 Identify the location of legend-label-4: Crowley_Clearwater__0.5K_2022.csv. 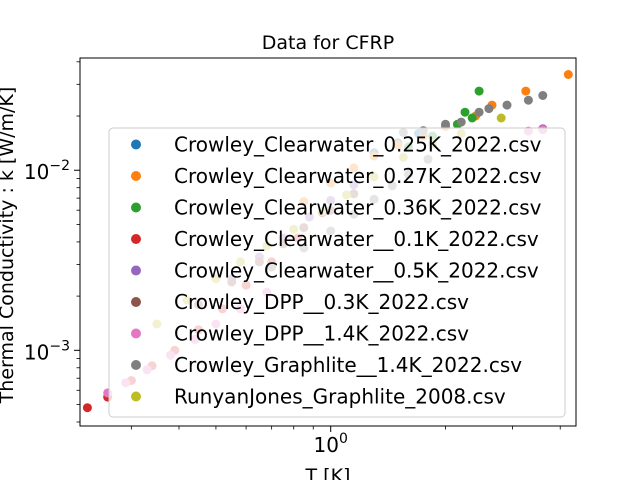
(356, 271).